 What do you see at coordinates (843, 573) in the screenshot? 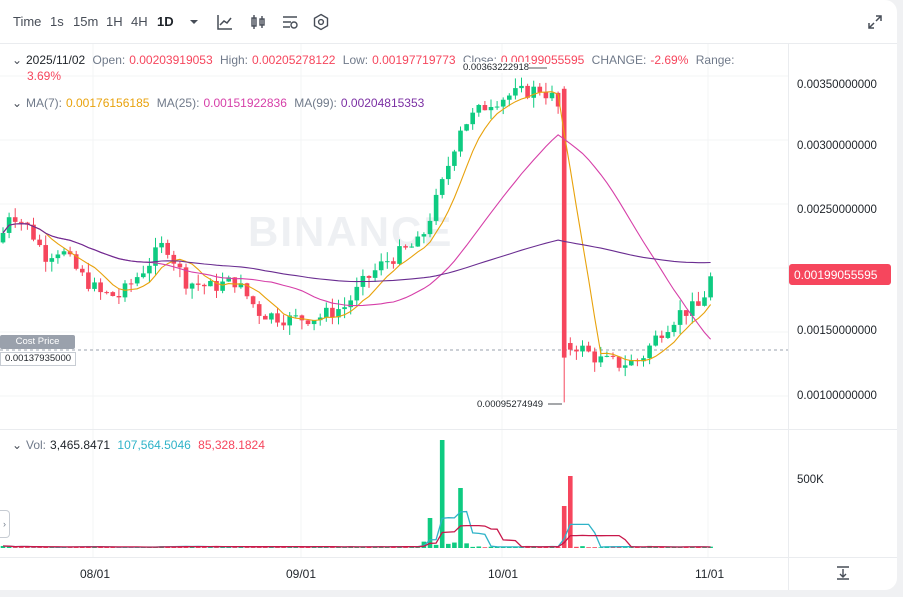
I see `scroll-to-latest-icon` at bounding box center [843, 573].